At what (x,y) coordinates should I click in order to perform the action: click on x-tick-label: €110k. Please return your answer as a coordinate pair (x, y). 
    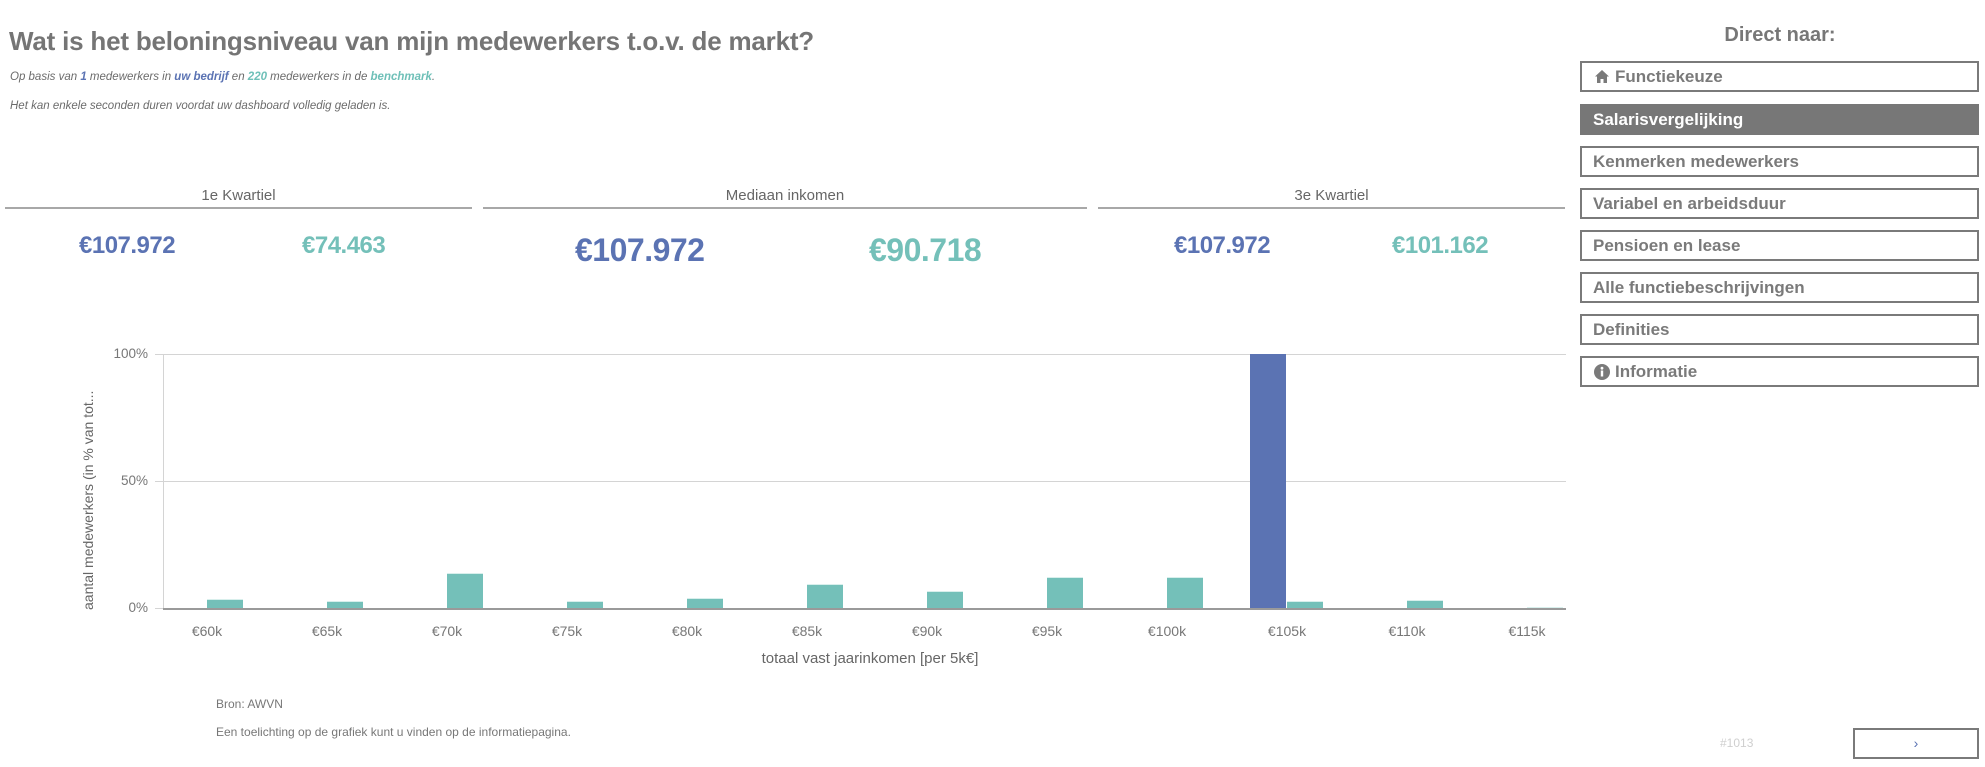
    Looking at the image, I should click on (1407, 631).